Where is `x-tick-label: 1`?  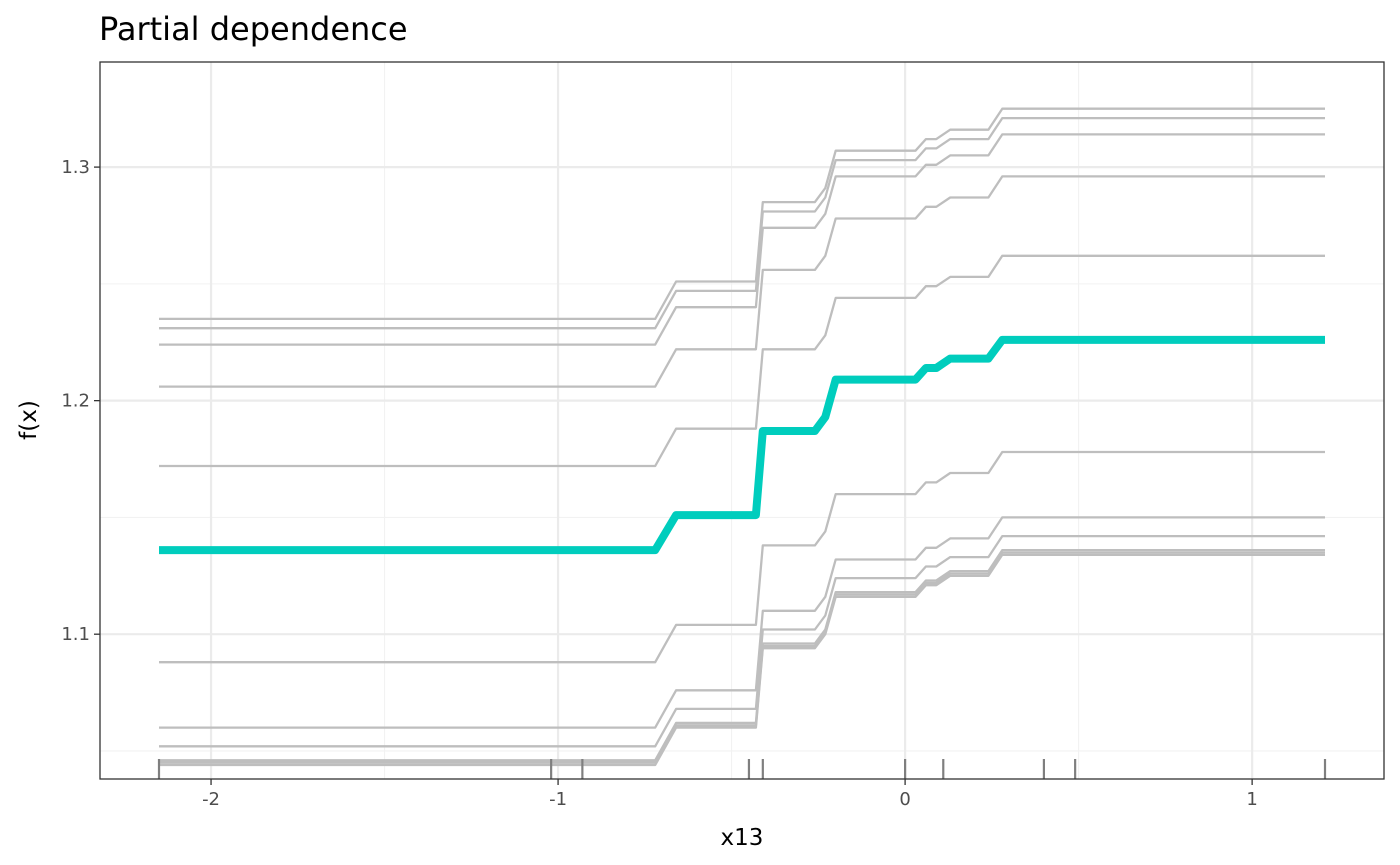 x-tick-label: 1 is located at coordinates (1251, 799).